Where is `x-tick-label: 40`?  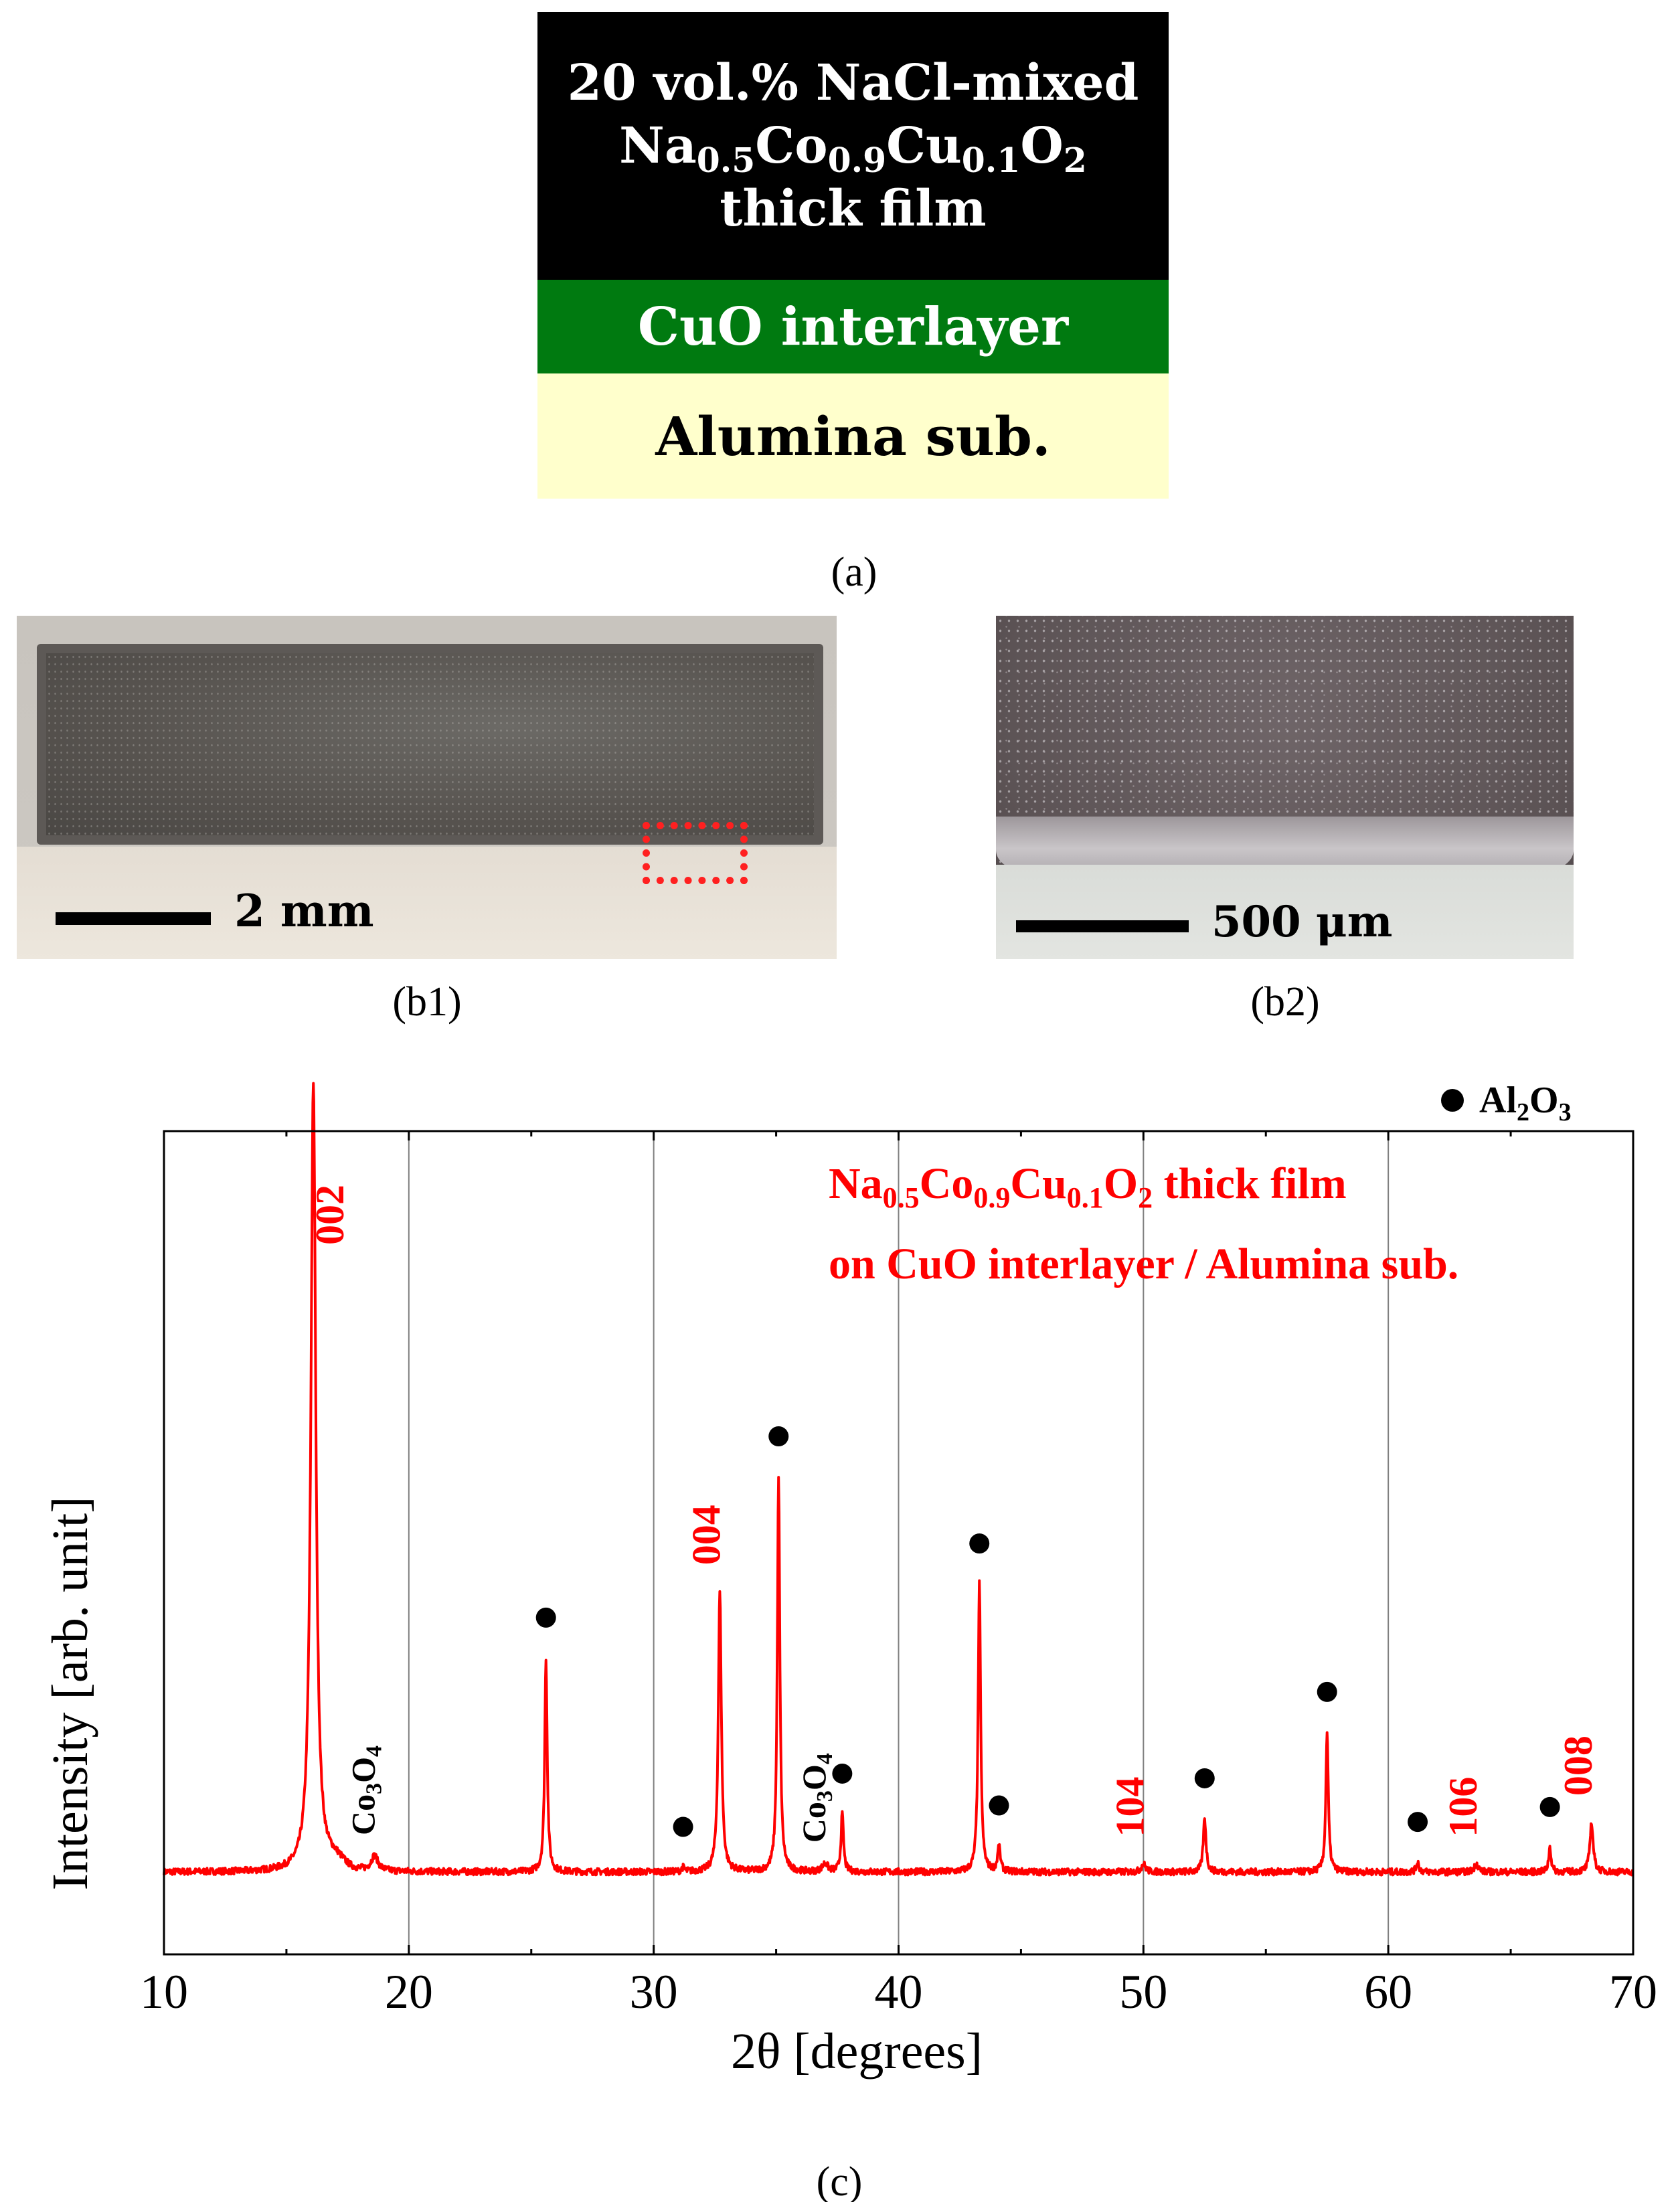
x-tick-label: 40 is located at coordinates (899, 1992).